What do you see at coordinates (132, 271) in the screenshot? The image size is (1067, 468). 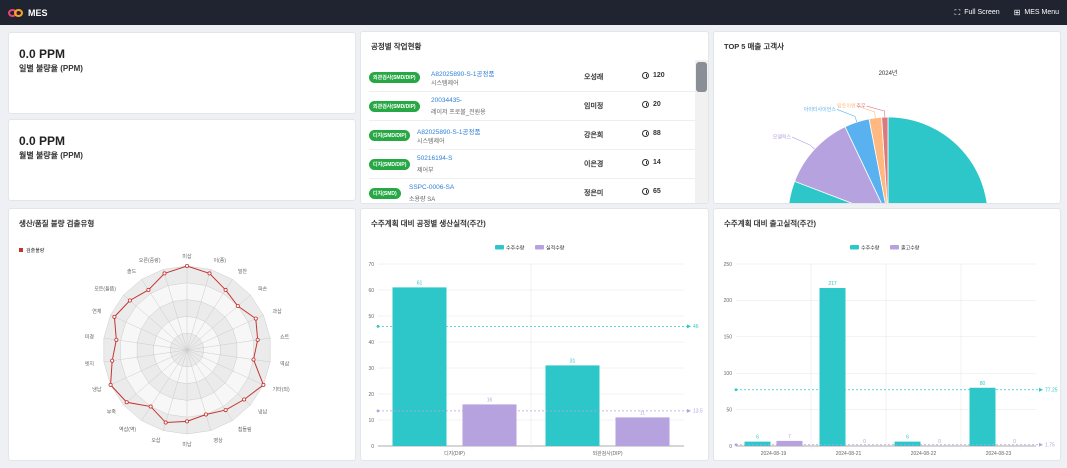 I see `radar-axis-label: 솔드` at bounding box center [132, 271].